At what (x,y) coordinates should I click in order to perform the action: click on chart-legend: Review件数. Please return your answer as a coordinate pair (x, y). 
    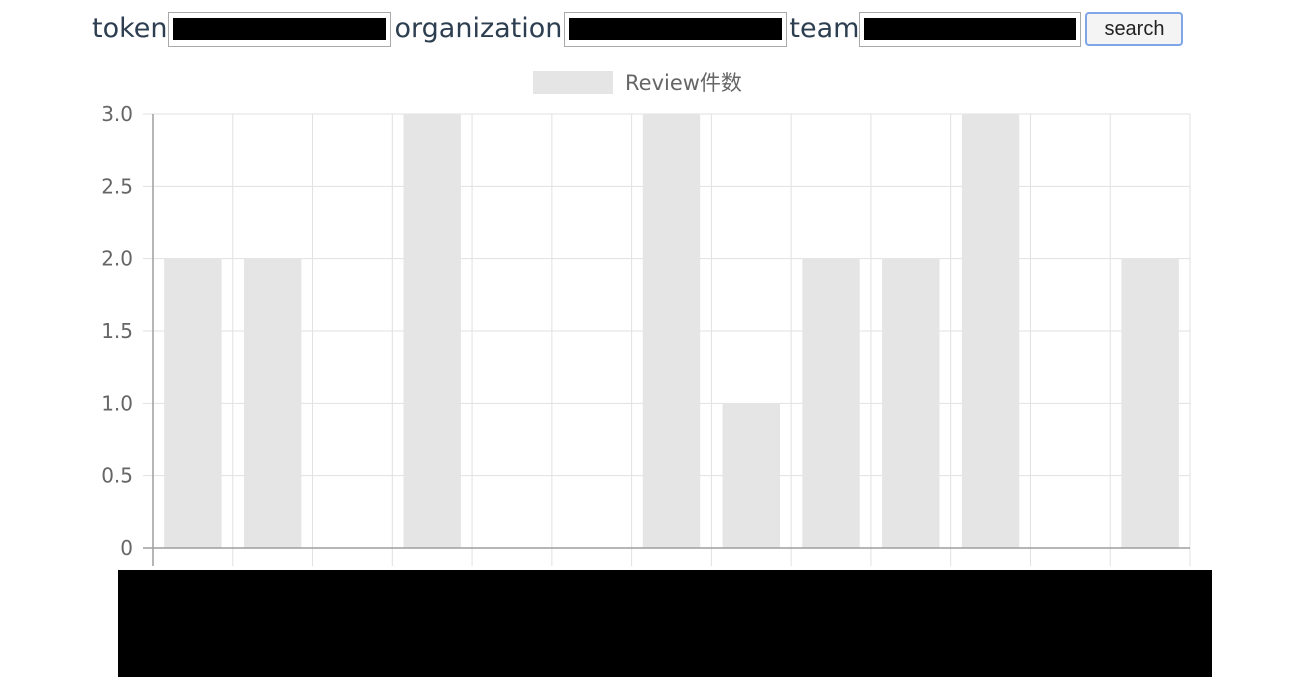
    Looking at the image, I should click on (637, 83).